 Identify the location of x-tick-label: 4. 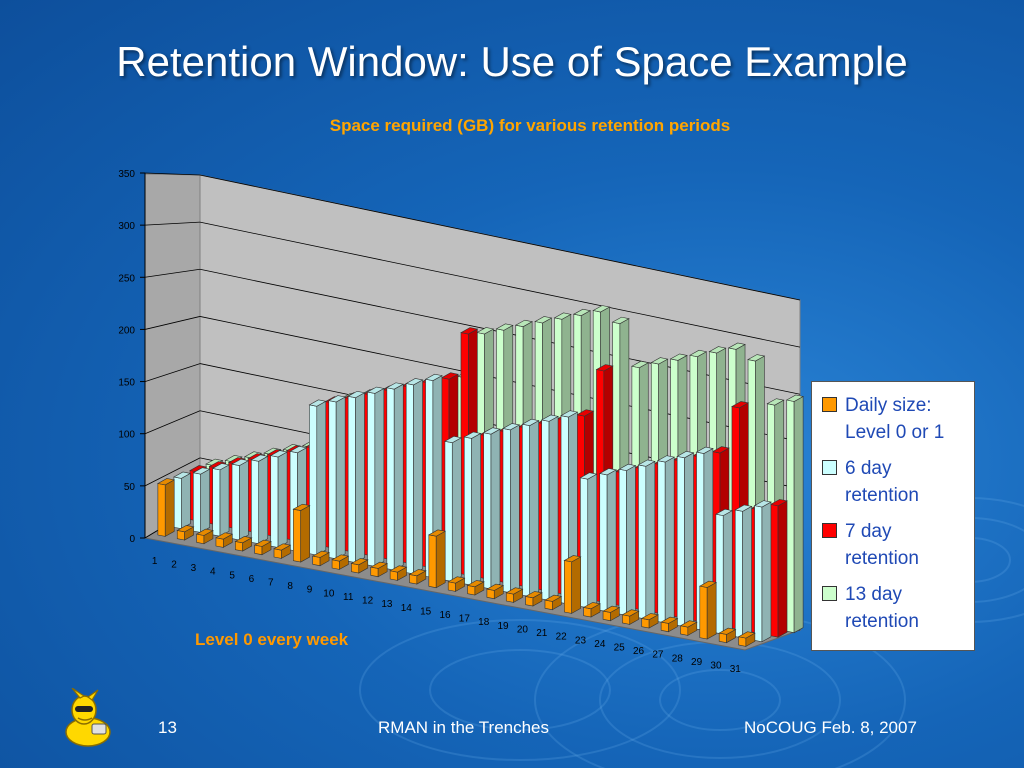
(213, 572).